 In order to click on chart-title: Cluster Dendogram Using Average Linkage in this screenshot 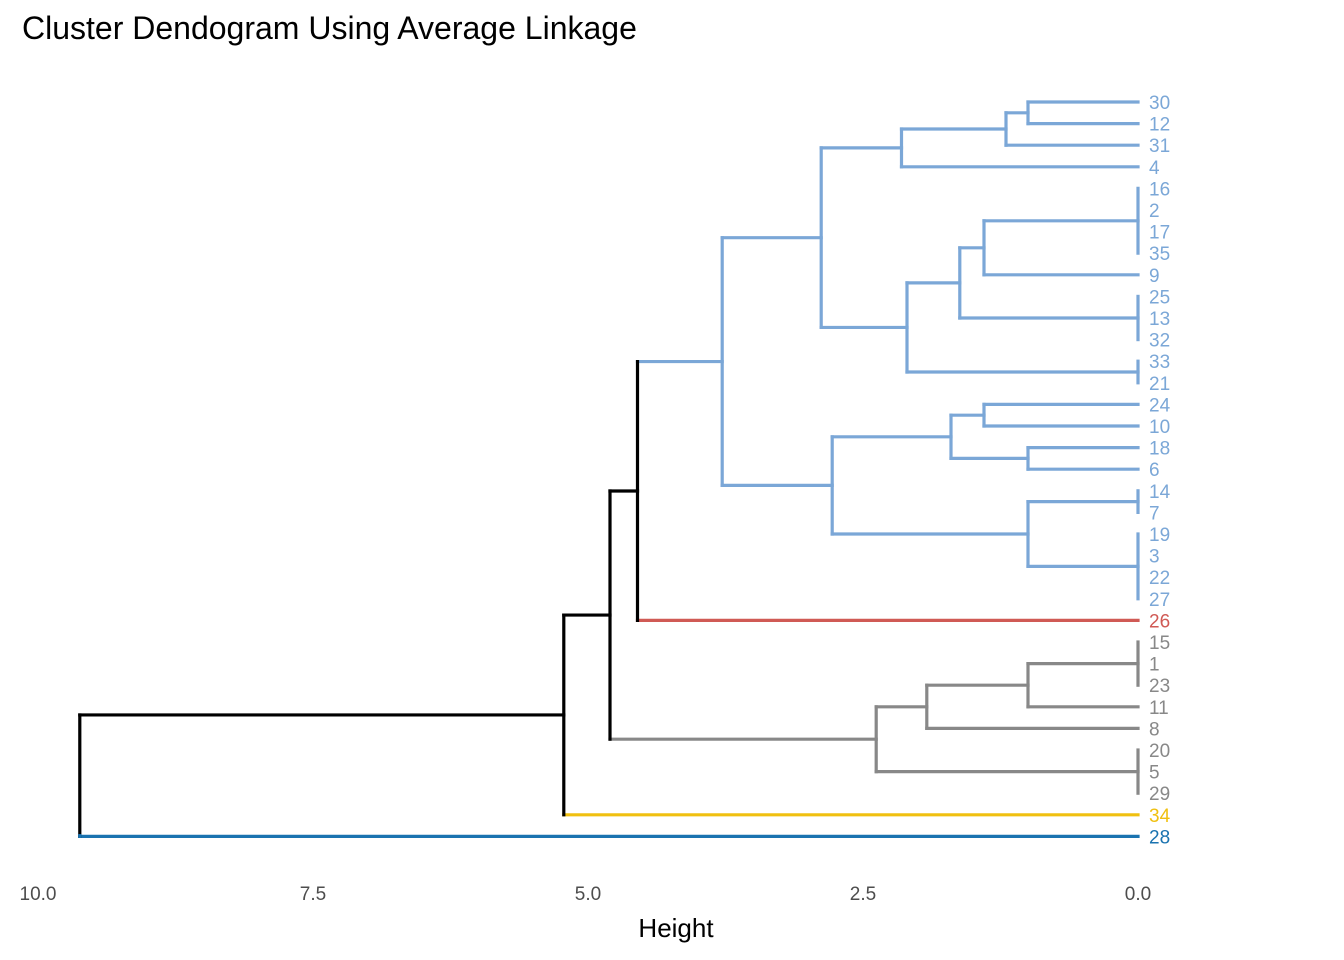, I will do `click(329, 28)`.